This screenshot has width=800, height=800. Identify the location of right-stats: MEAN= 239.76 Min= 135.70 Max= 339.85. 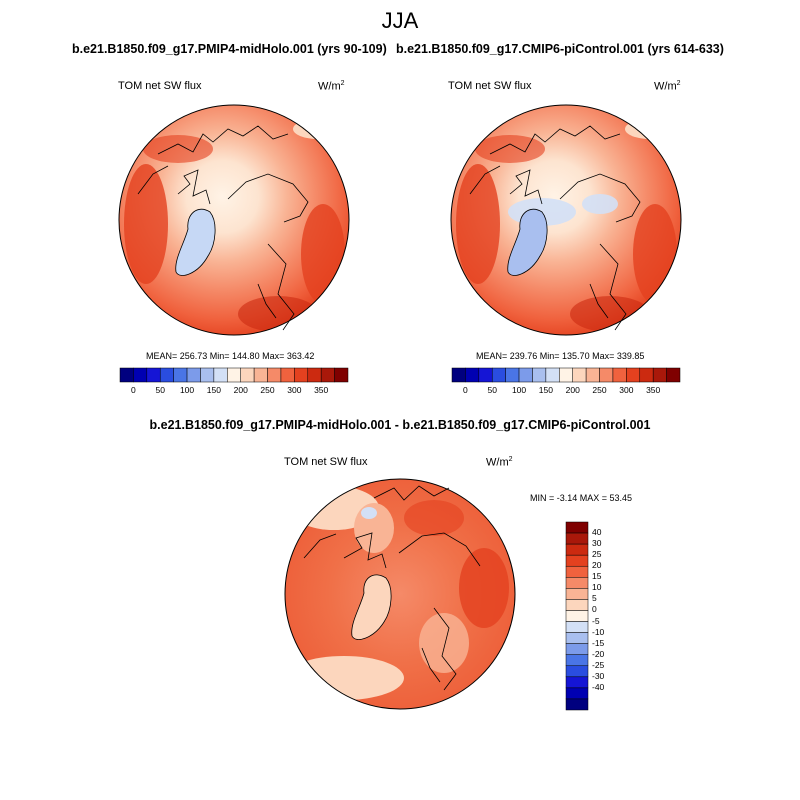
(560, 356).